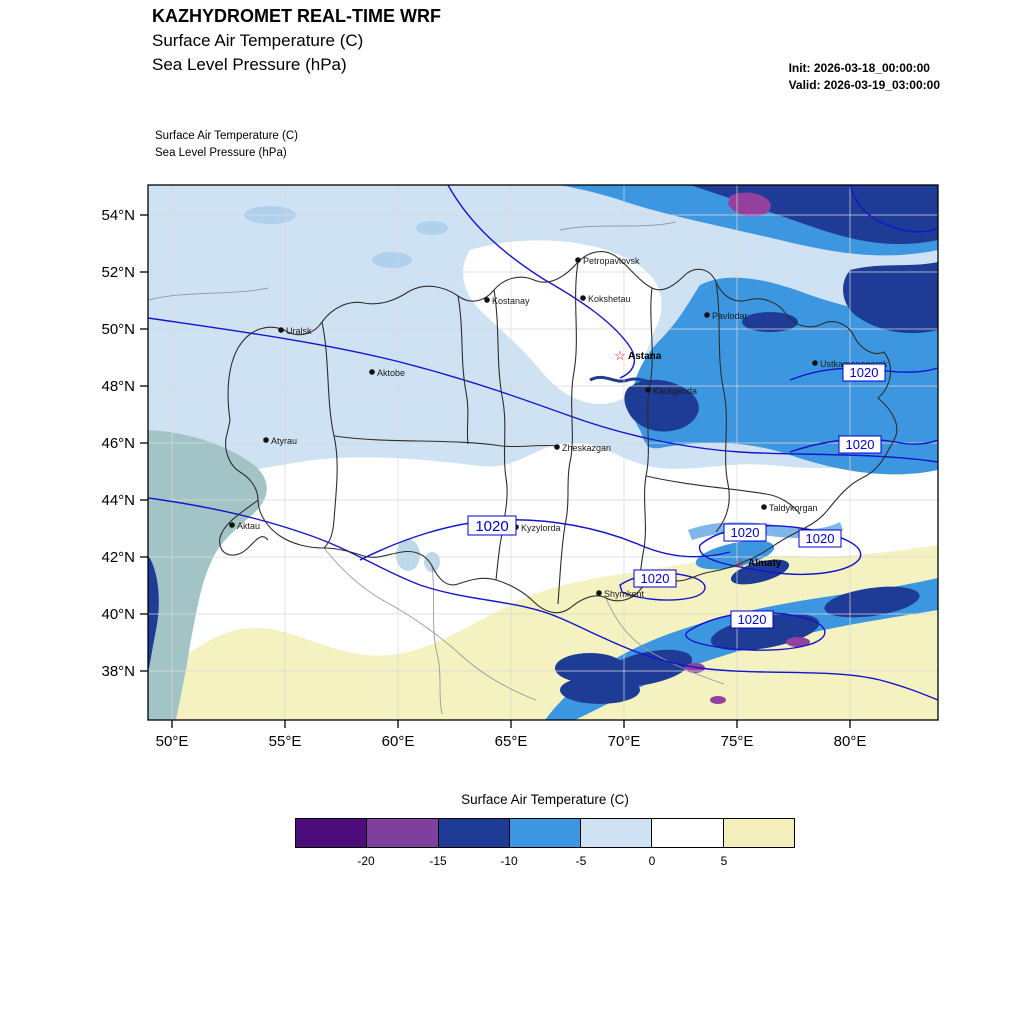 This screenshot has height=1024, width=1024. I want to click on city-marker: Petropavlovsk, so click(607, 261).